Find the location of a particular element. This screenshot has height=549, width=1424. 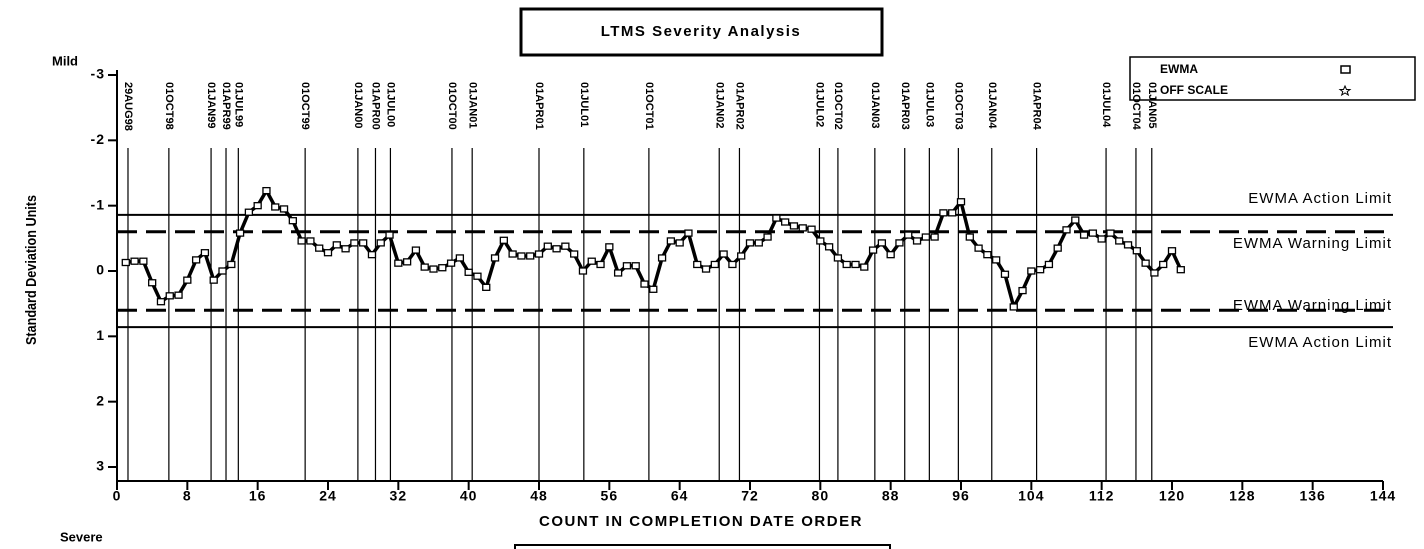

date-label: 01JAN01 is located at coordinates (472, 105).